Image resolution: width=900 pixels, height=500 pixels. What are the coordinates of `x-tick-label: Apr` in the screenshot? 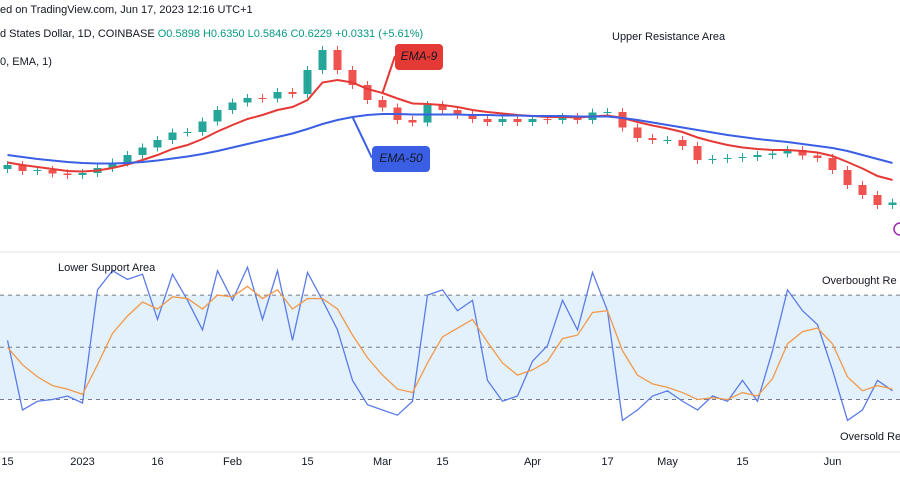 It's located at (532, 462).